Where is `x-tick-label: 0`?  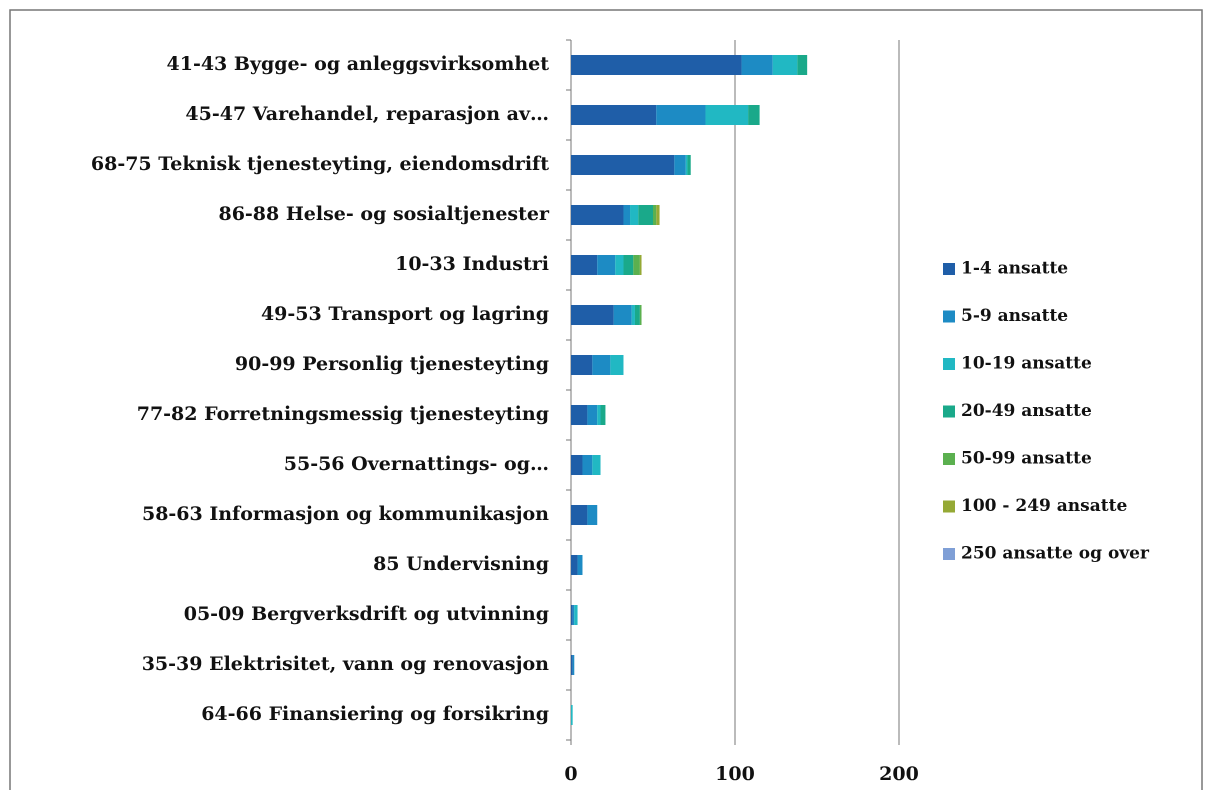
x-tick-label: 0 is located at coordinates (570, 774).